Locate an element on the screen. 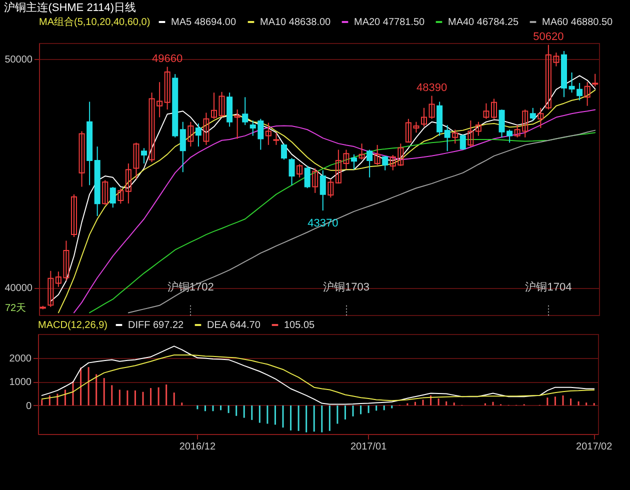 This screenshot has width=630, height=490. x-tick-label: 沪铜1702 is located at coordinates (190, 287).